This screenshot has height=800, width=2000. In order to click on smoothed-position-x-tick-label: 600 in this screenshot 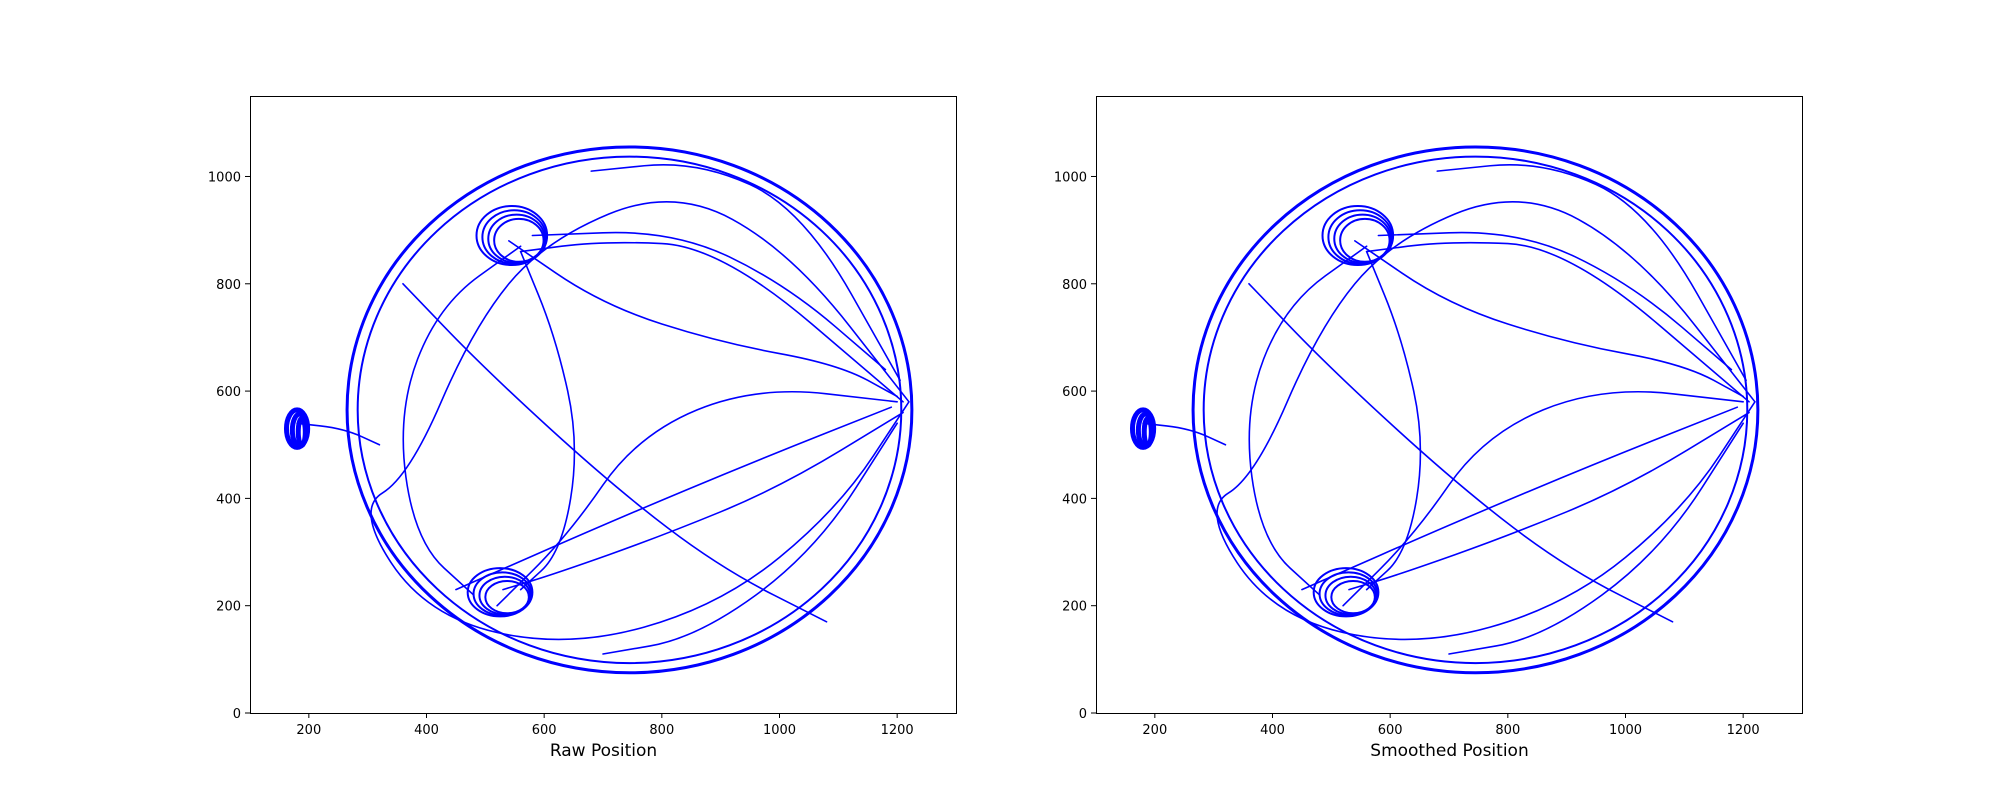, I will do `click(1390, 730)`.